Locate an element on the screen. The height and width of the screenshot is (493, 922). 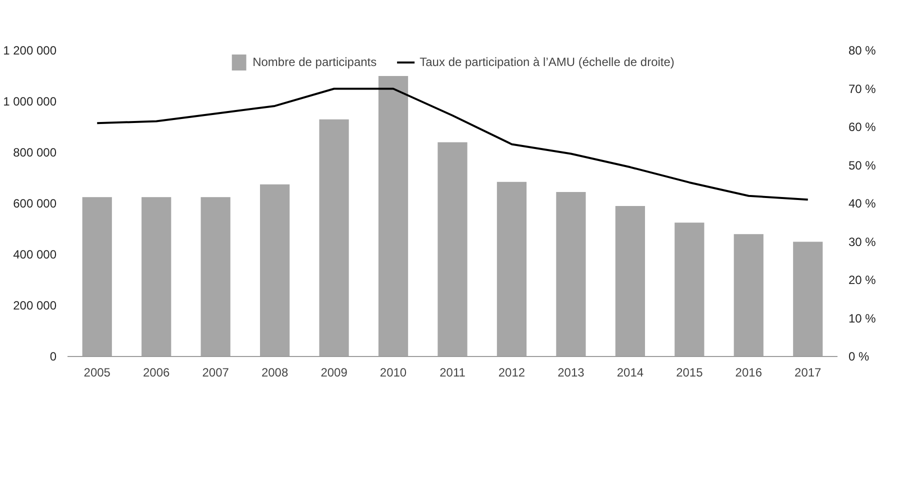
y-tick-label: 200 000 is located at coordinates (35, 305).